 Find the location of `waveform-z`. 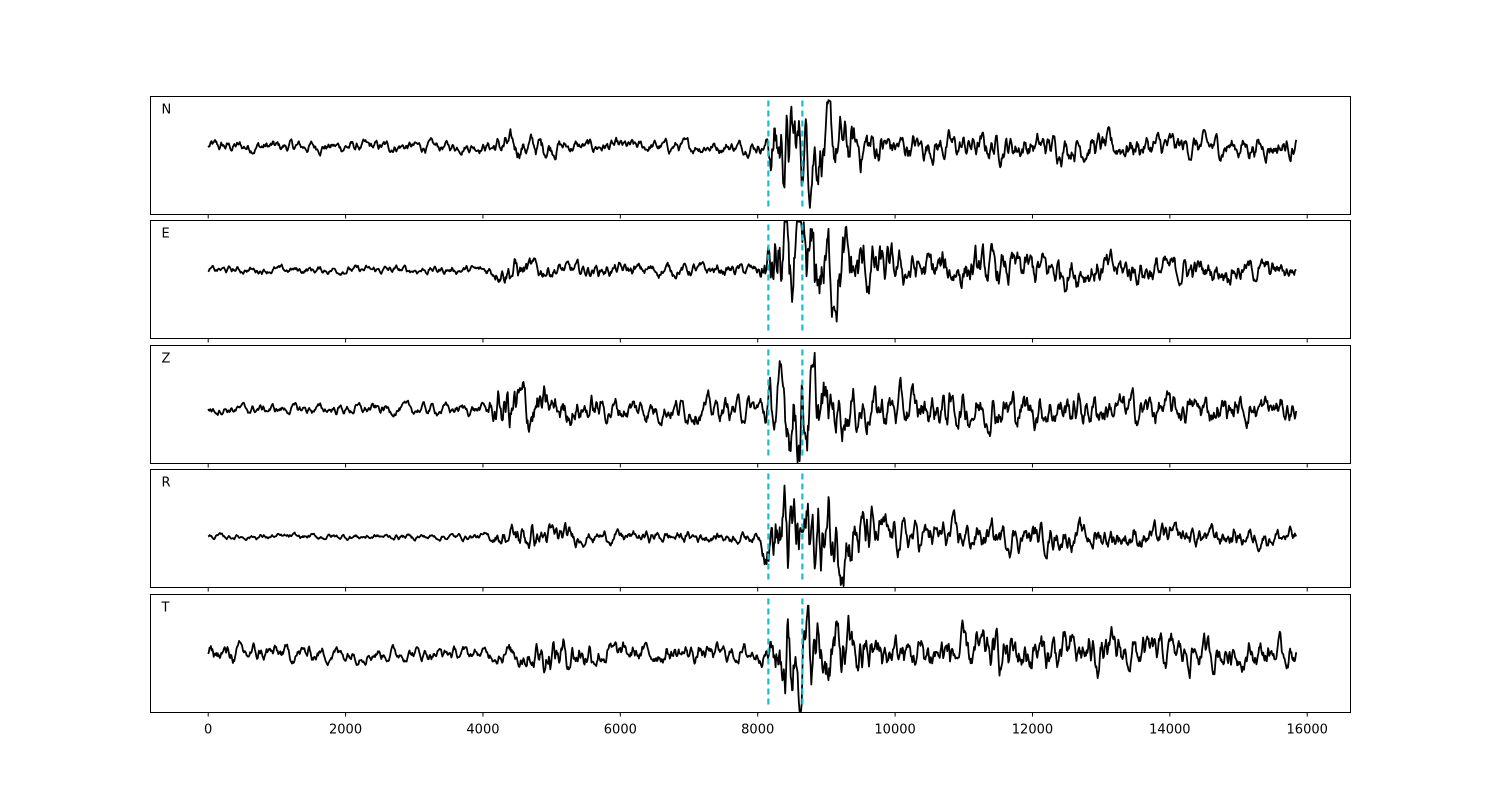

waveform-z is located at coordinates (752, 407).